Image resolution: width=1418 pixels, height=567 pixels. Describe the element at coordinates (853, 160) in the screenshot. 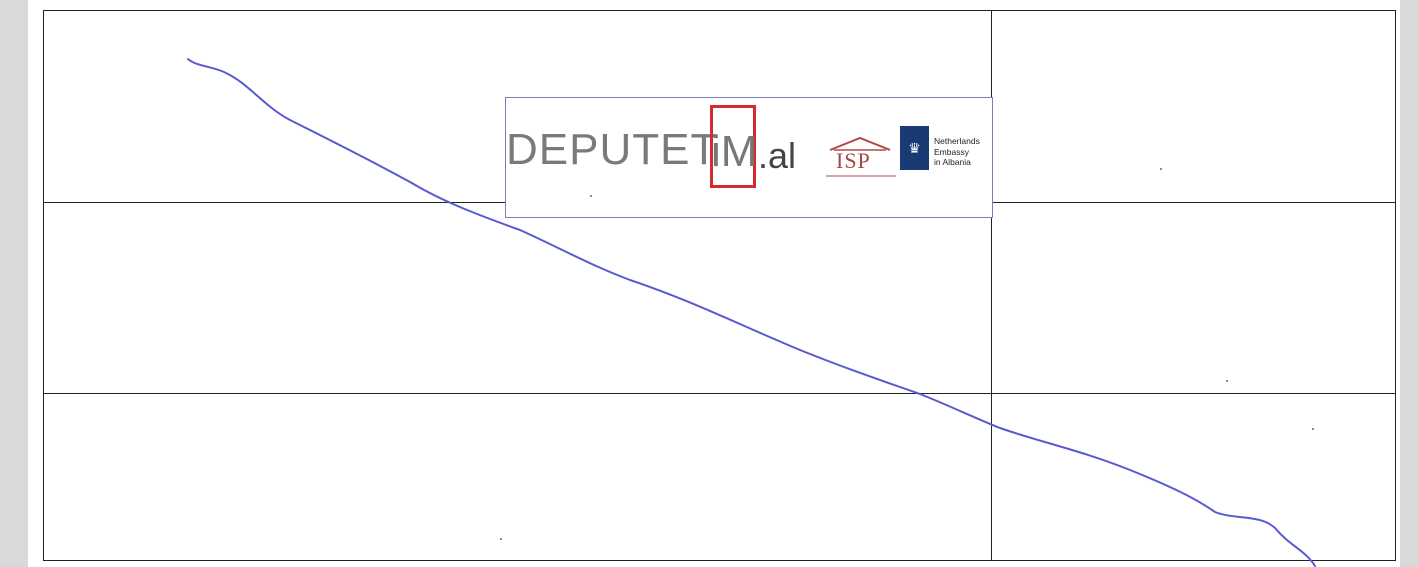

I see `isp-logo-text: ISP` at that location.